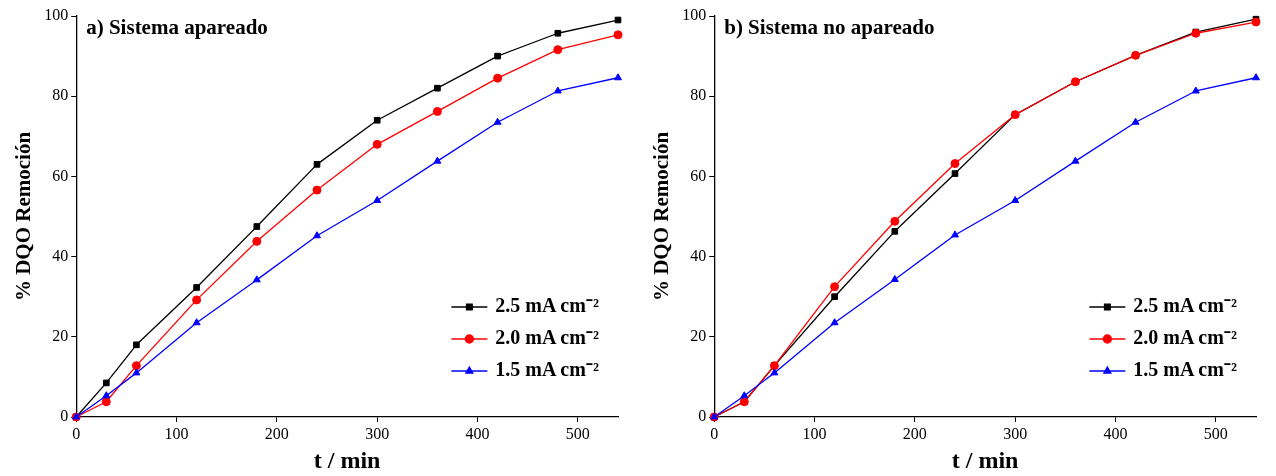 This screenshot has height=476, width=1276. Describe the element at coordinates (829, 26) in the screenshot. I see `chart-title: b) Sistema no apareado` at that location.